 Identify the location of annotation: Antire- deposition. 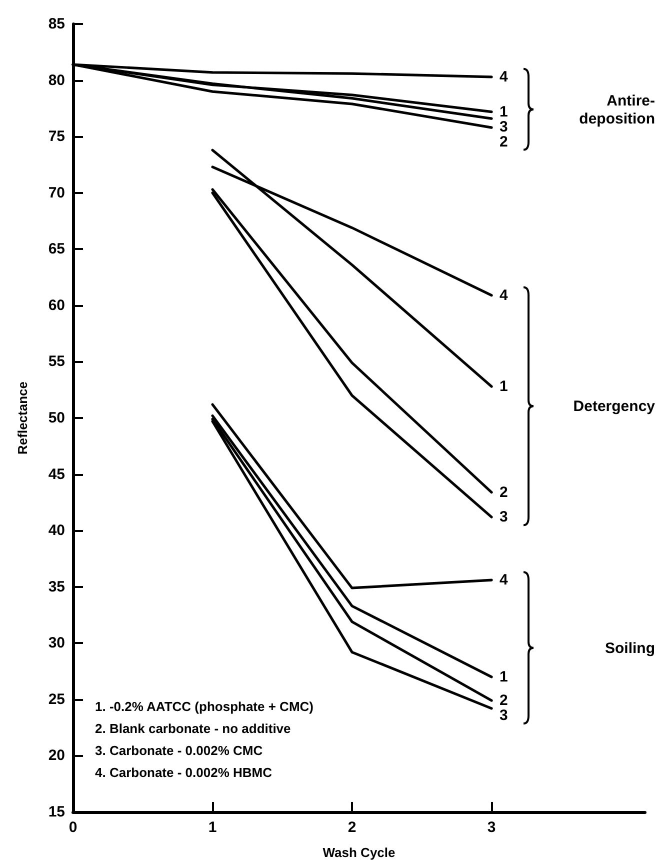
(617, 110).